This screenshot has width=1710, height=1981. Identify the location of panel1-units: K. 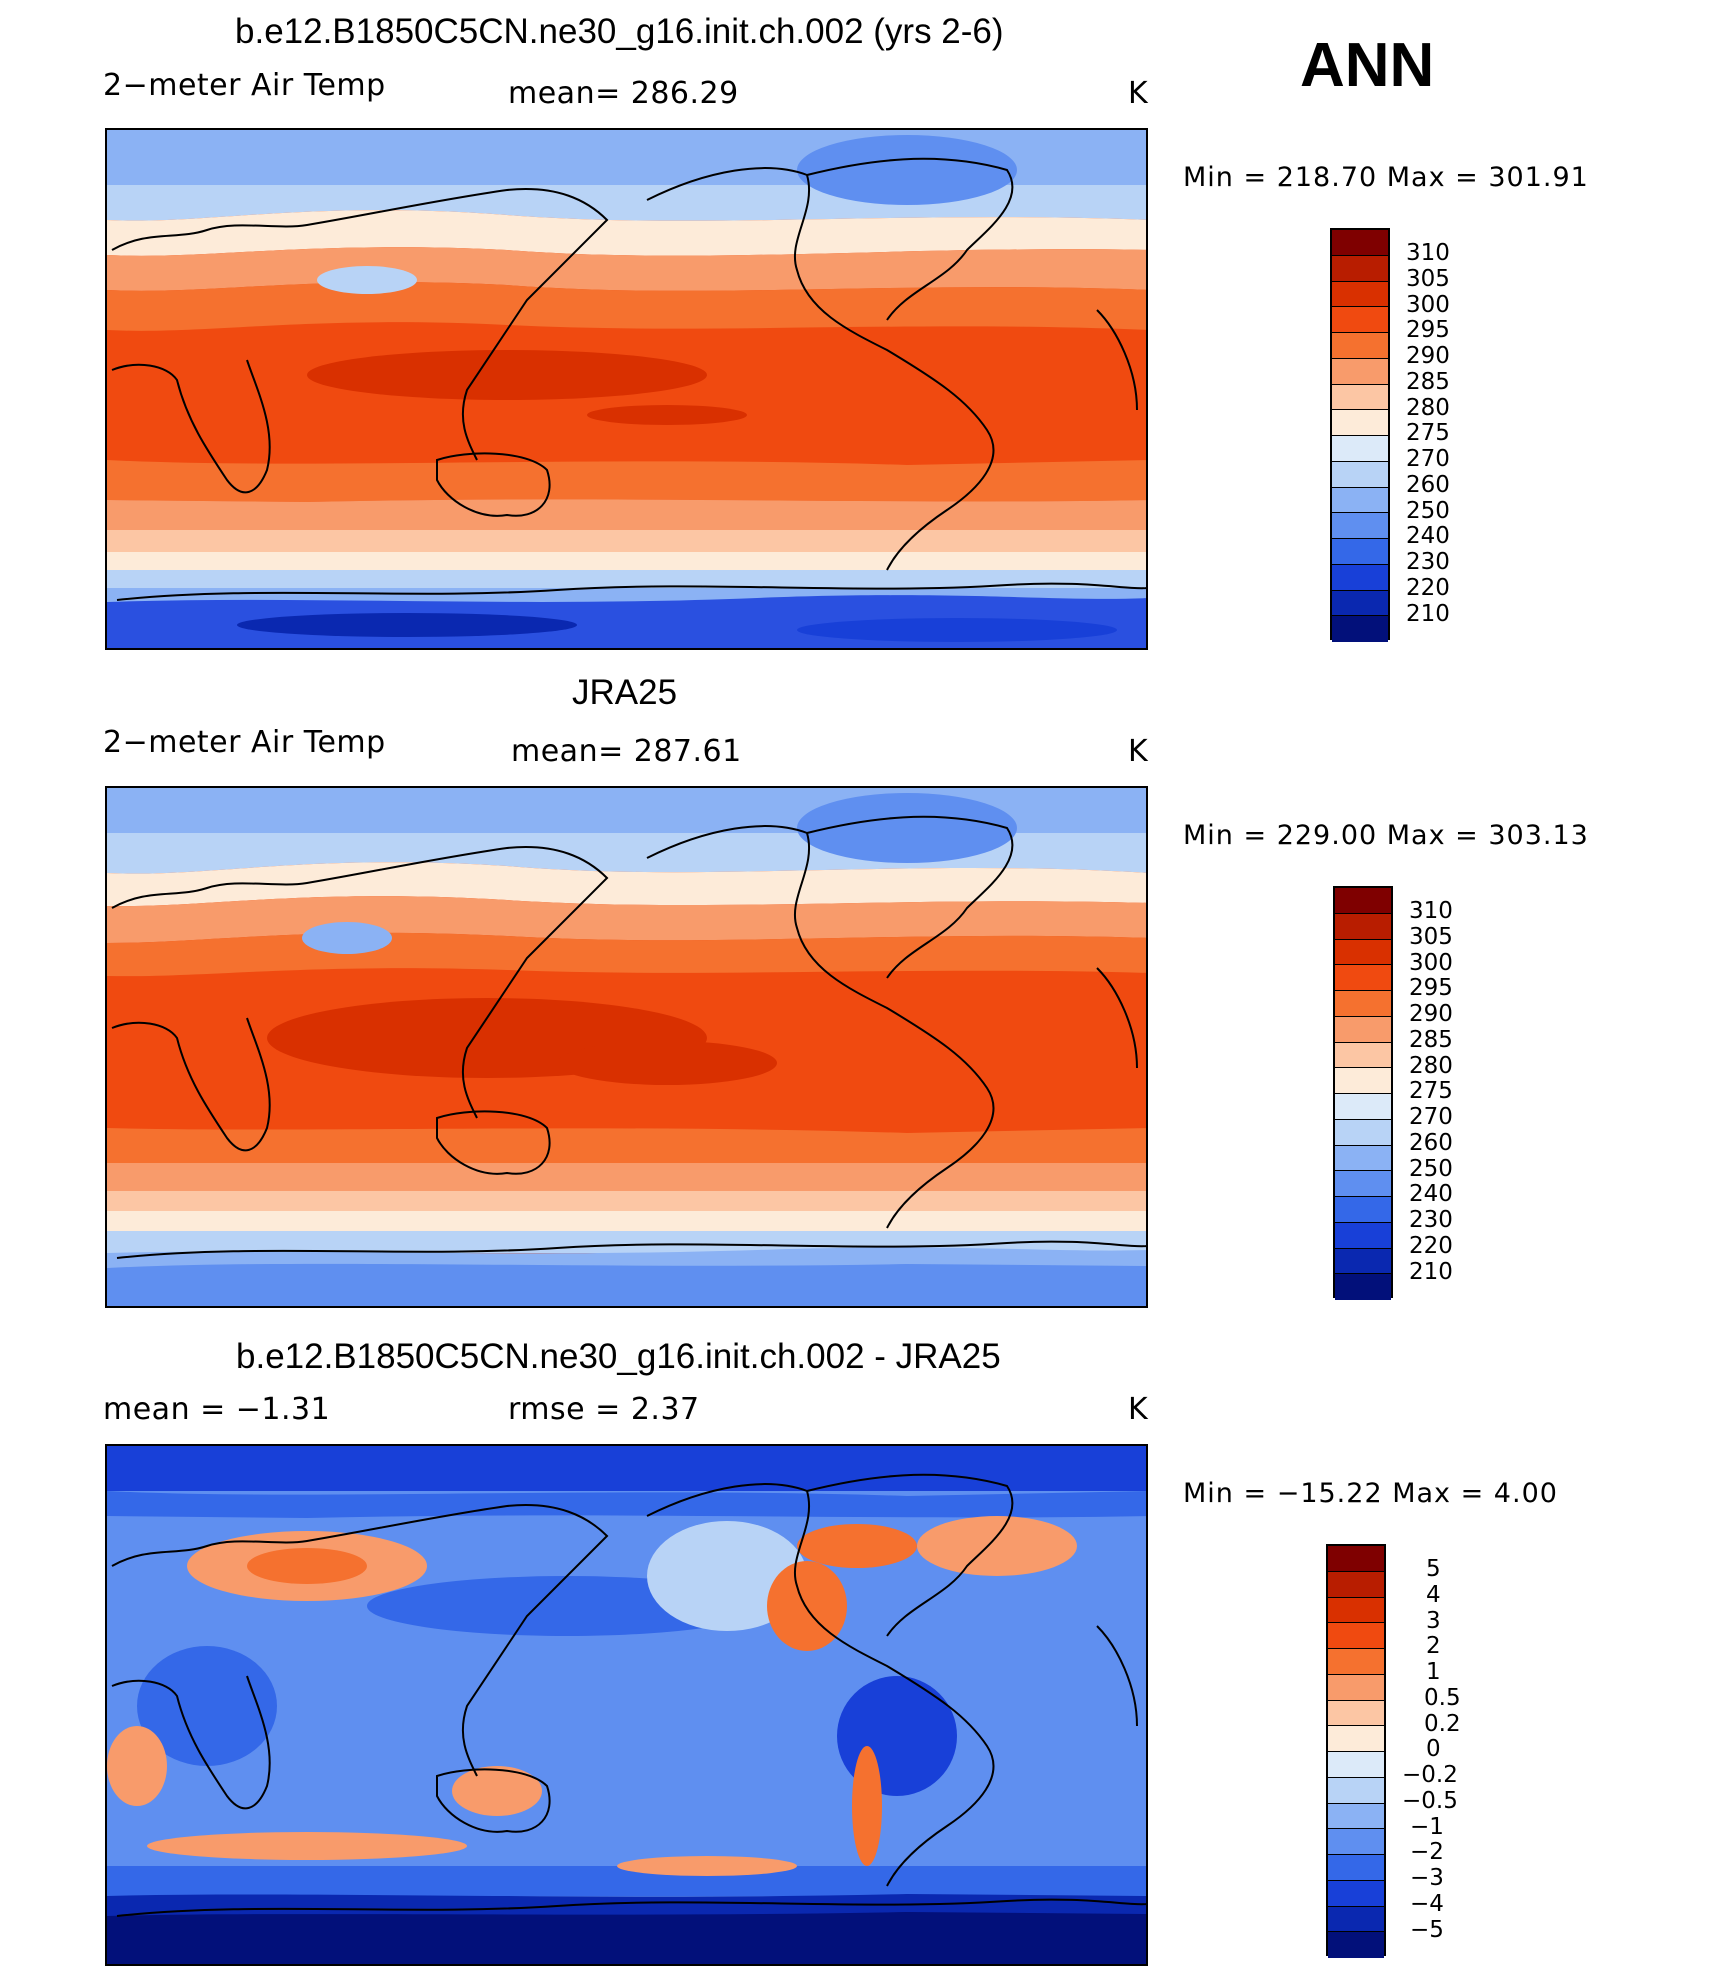
(1138, 93).